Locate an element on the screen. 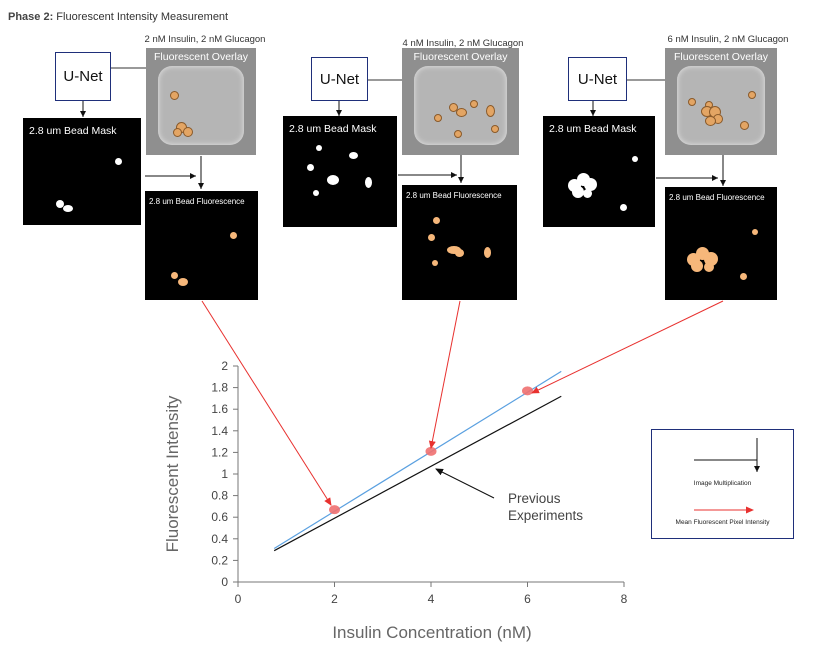  y-tick-label: 0.8 is located at coordinates (219, 496).